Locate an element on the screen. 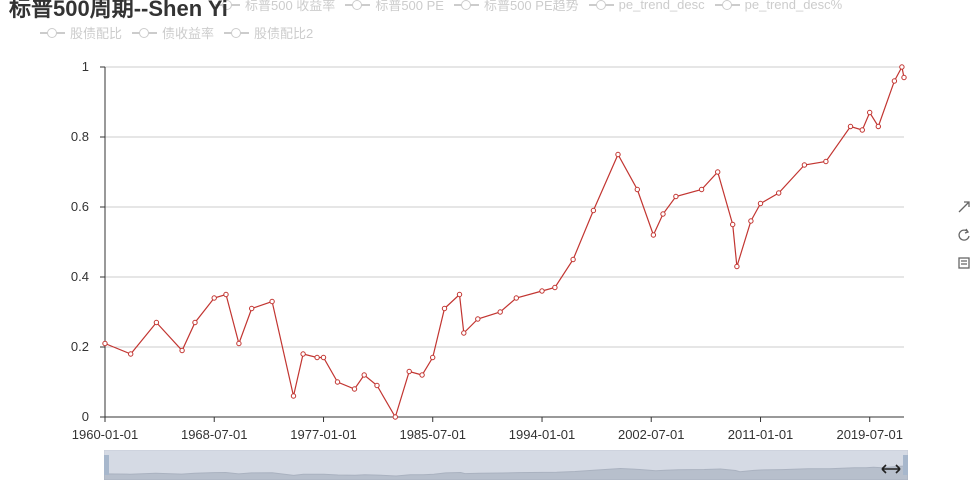  data-zoom-handle-right is located at coordinates (905, 465).